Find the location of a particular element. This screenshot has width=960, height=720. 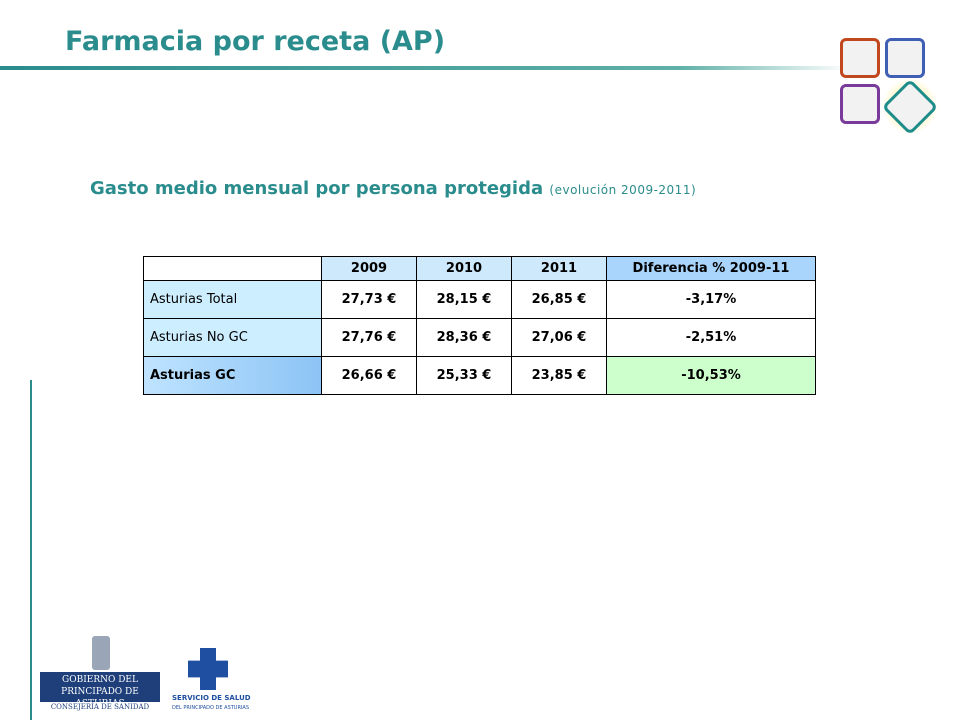

table-cell: 25,33 € is located at coordinates (464, 375).